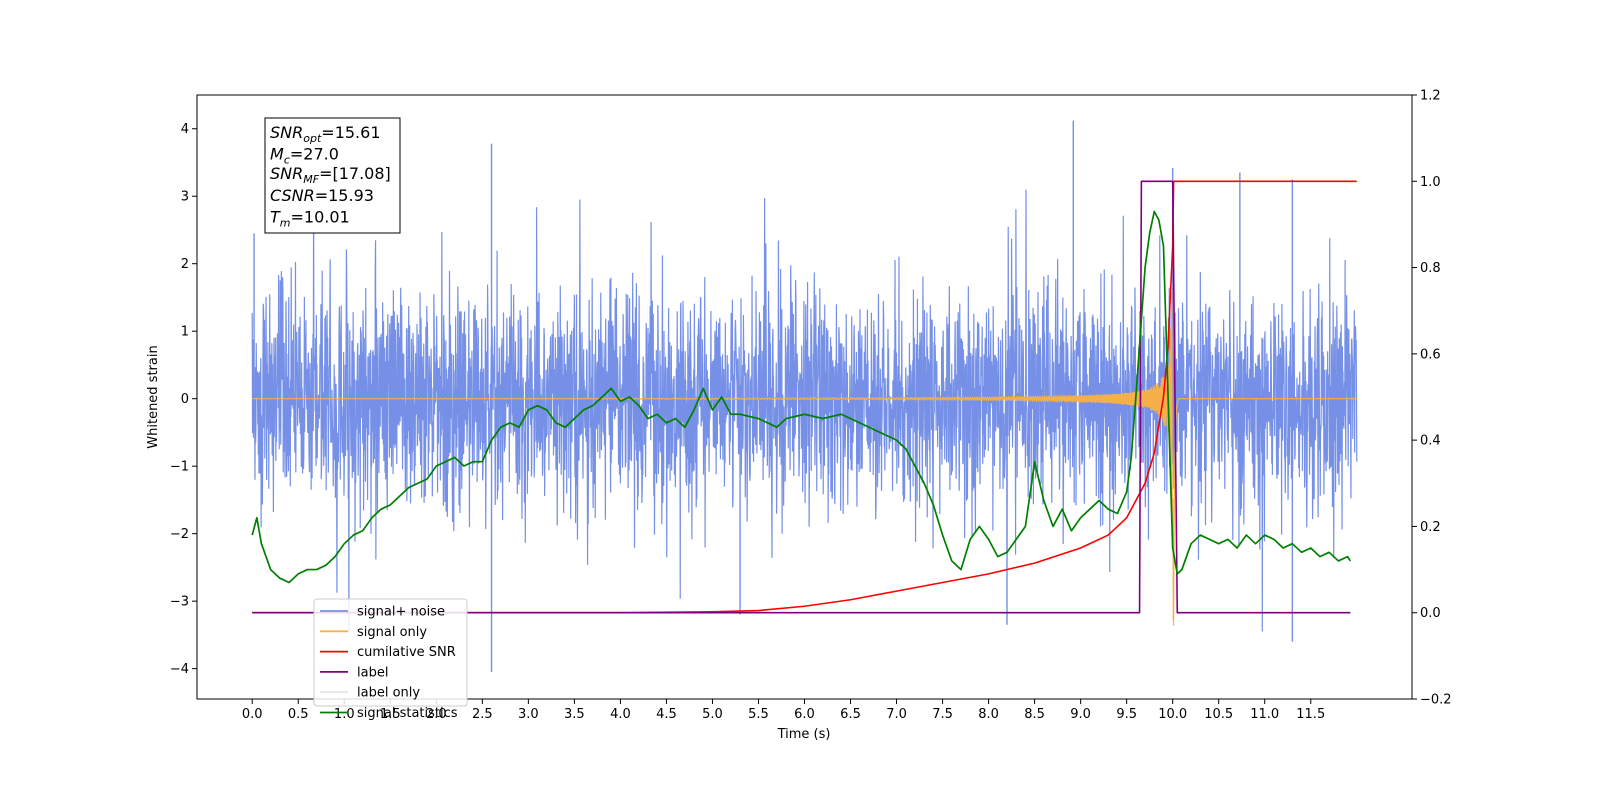 The height and width of the screenshot is (800, 1600). Describe the element at coordinates (1172, 714) in the screenshot. I see `x-tick-label: 10.0` at that location.